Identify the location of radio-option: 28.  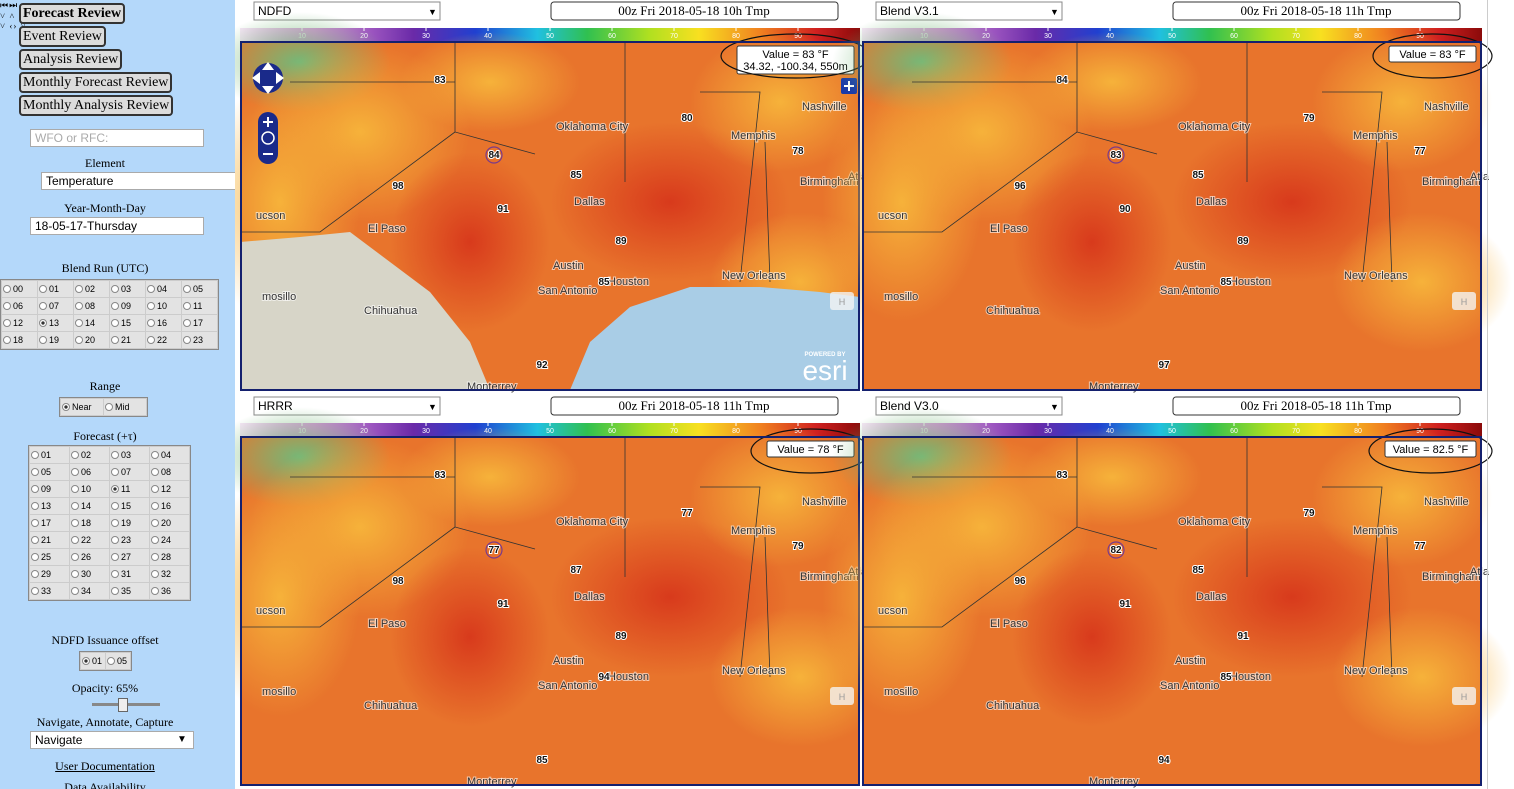
(169, 557).